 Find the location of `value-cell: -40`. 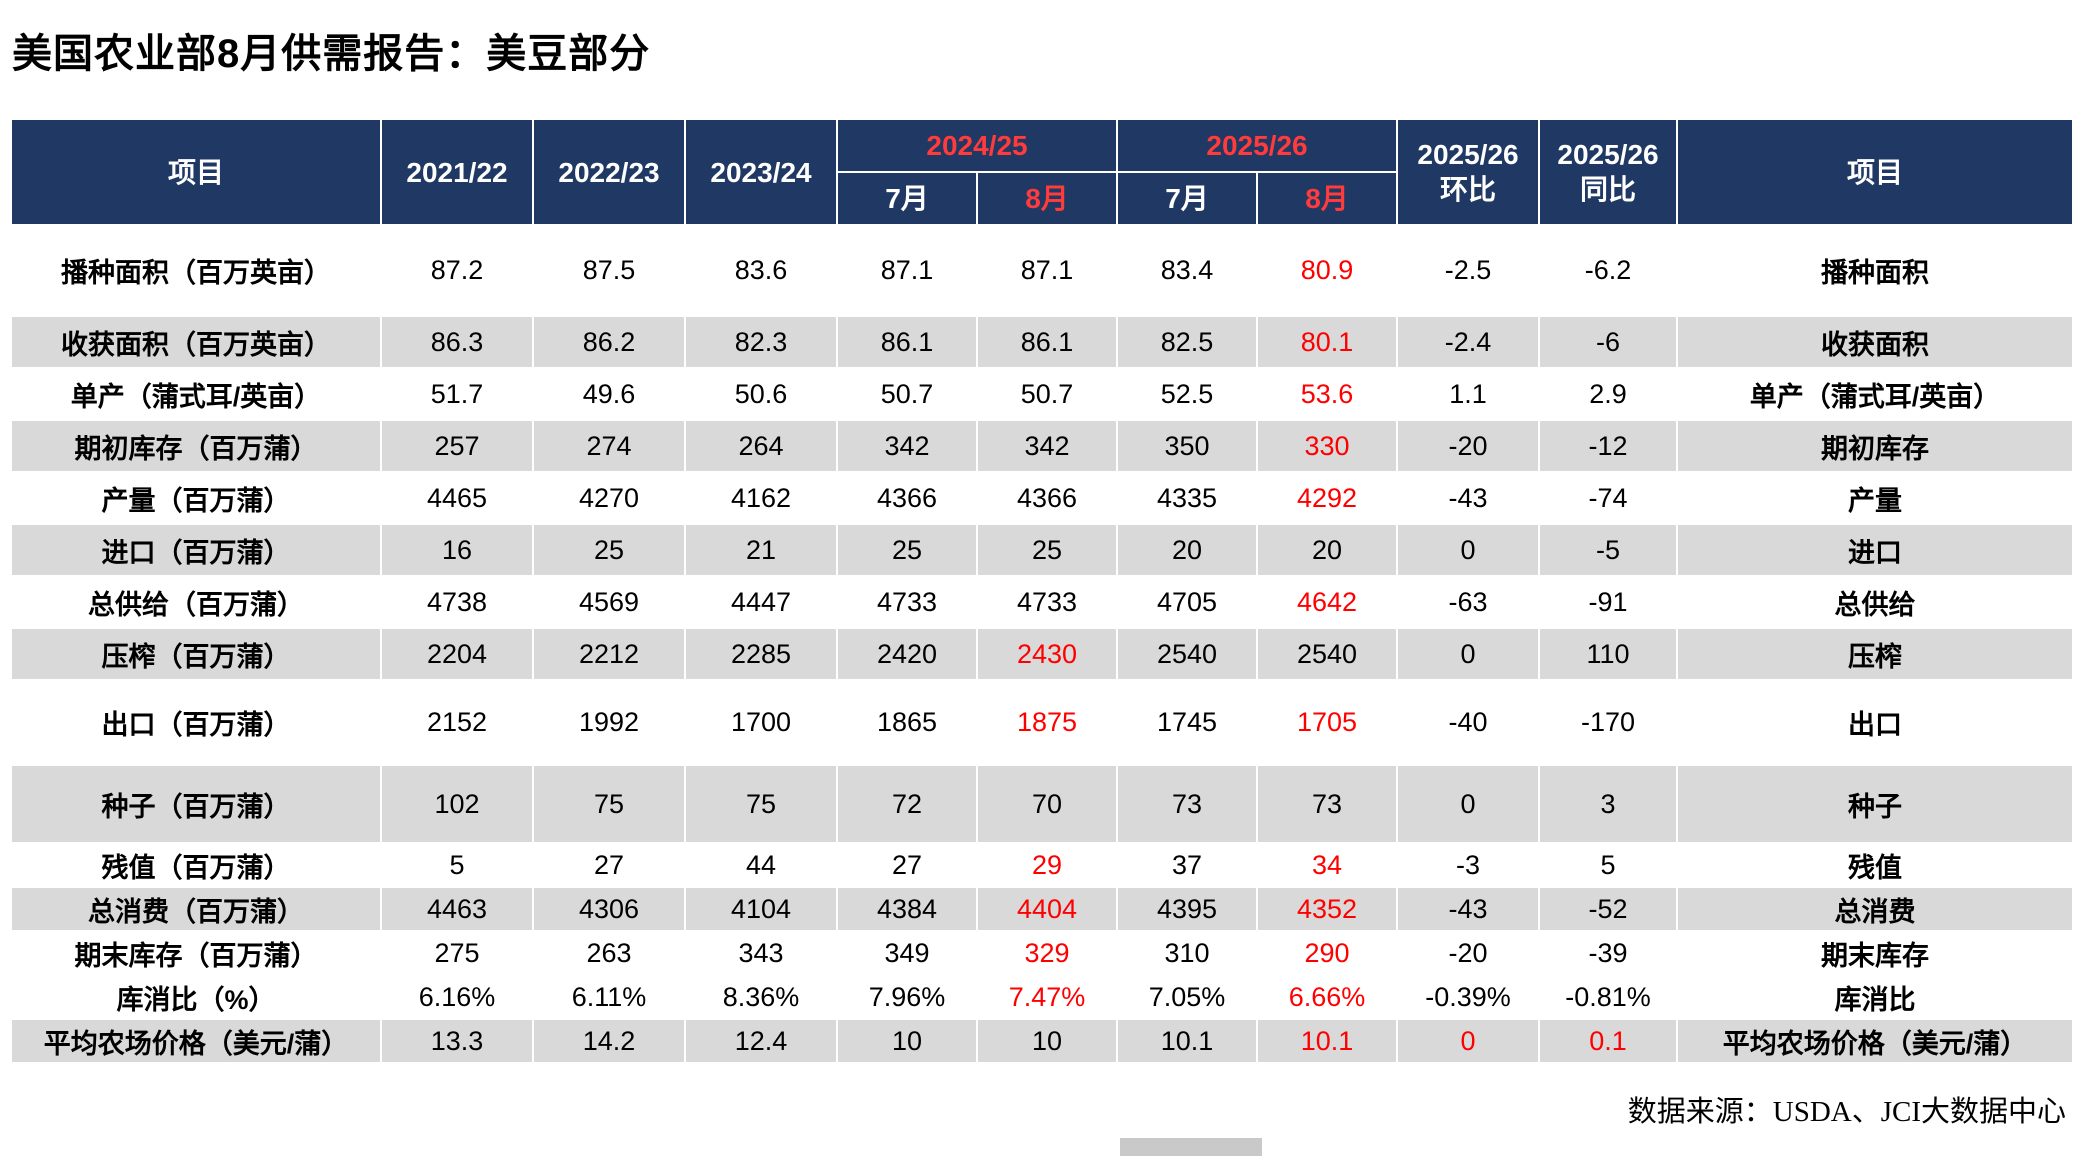

value-cell: -40 is located at coordinates (1468, 722).